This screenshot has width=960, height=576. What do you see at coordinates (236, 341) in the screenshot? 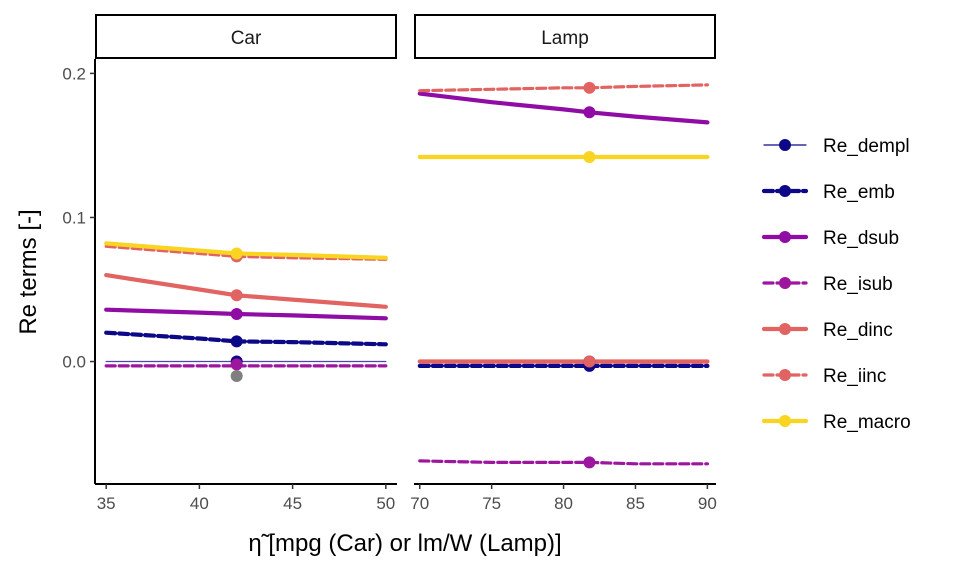
I see `series-point-Re_emb` at bounding box center [236, 341].